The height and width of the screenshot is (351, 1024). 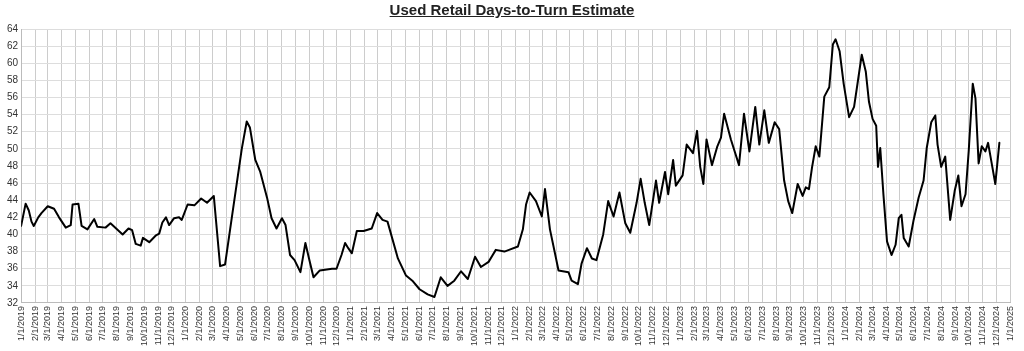 What do you see at coordinates (267, 323) in the screenshot?
I see `x-tick-label: 7/1/2020` at bounding box center [267, 323].